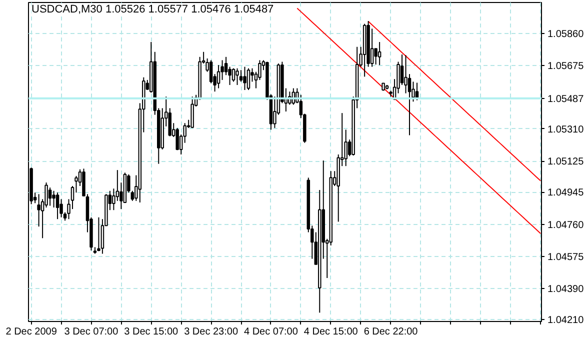  I want to click on x-tick-label: 4 Dec 07:00, so click(271, 332).